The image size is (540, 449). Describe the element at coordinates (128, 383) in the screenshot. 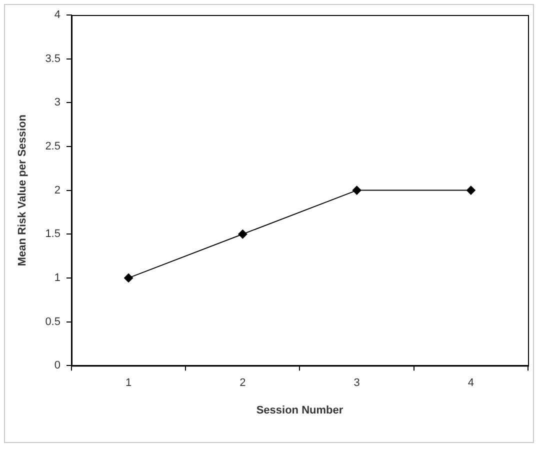

I see `x-tick-label: 1` at that location.